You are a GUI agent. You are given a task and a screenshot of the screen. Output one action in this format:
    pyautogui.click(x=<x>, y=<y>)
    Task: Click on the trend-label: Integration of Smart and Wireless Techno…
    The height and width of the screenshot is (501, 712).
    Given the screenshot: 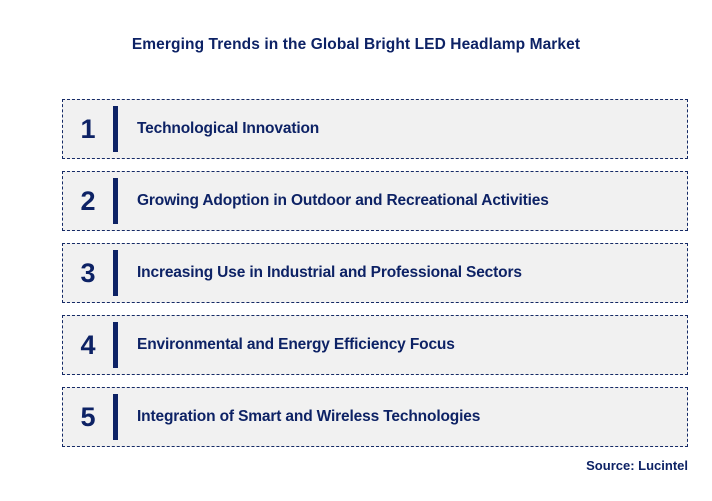 What is the action you would take?
    pyautogui.click(x=309, y=416)
    